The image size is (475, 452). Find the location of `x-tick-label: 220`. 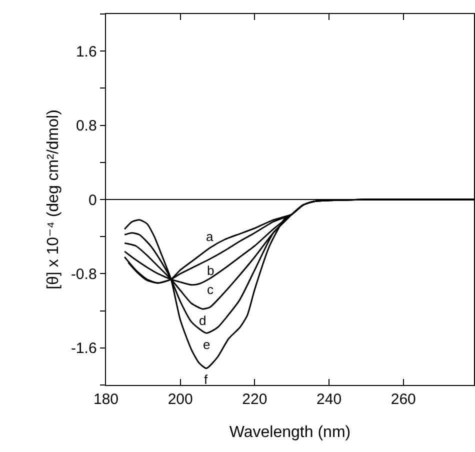

x-tick-label: 220 is located at coordinates (255, 399).